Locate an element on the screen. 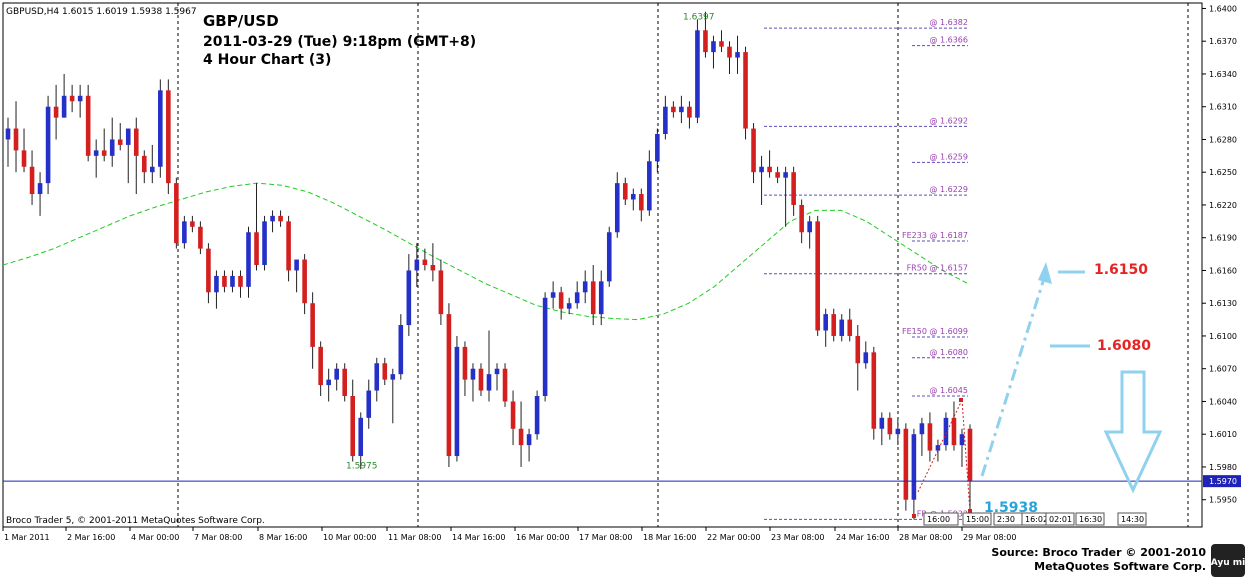 Image resolution: width=1250 pixels, height=584 pixels. x-tick-label-1: 2 Mar 16:00 is located at coordinates (91, 537).